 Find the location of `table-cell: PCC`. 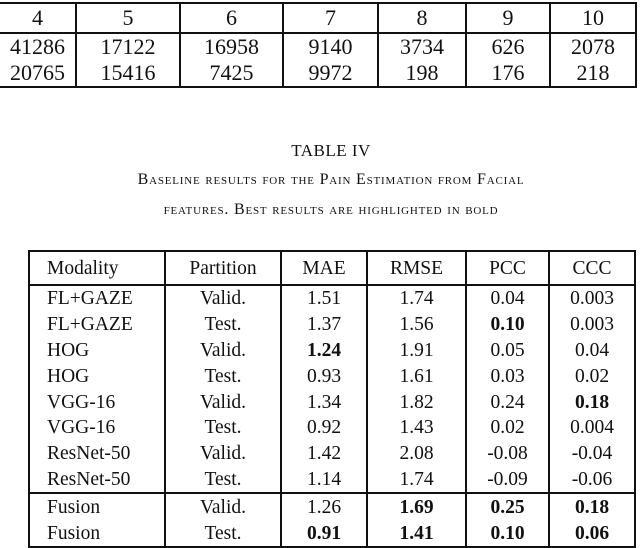

table-cell: PCC is located at coordinates (507, 268).